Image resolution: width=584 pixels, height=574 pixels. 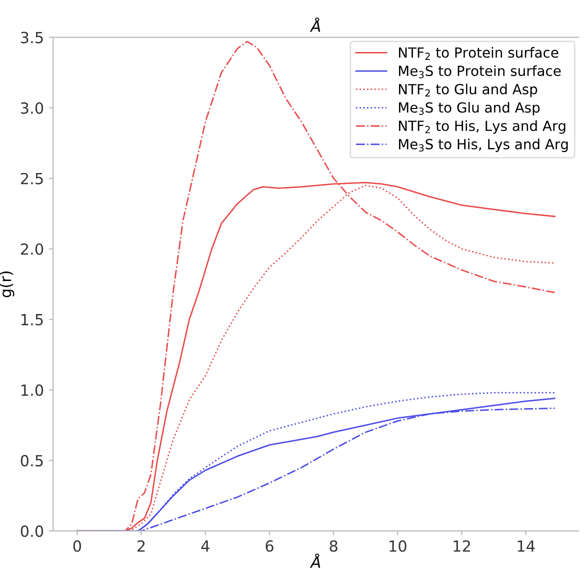 I want to click on legend-label: NTF$_{2}$ to Protein surface, so click(x=478, y=53).